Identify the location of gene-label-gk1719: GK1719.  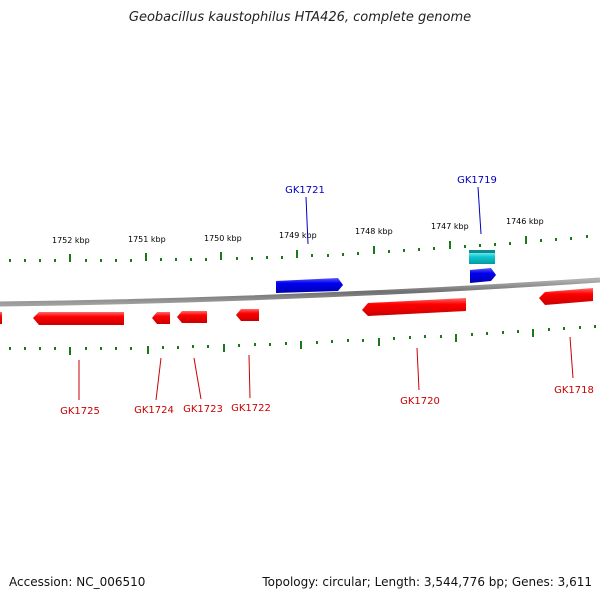
(477, 180).